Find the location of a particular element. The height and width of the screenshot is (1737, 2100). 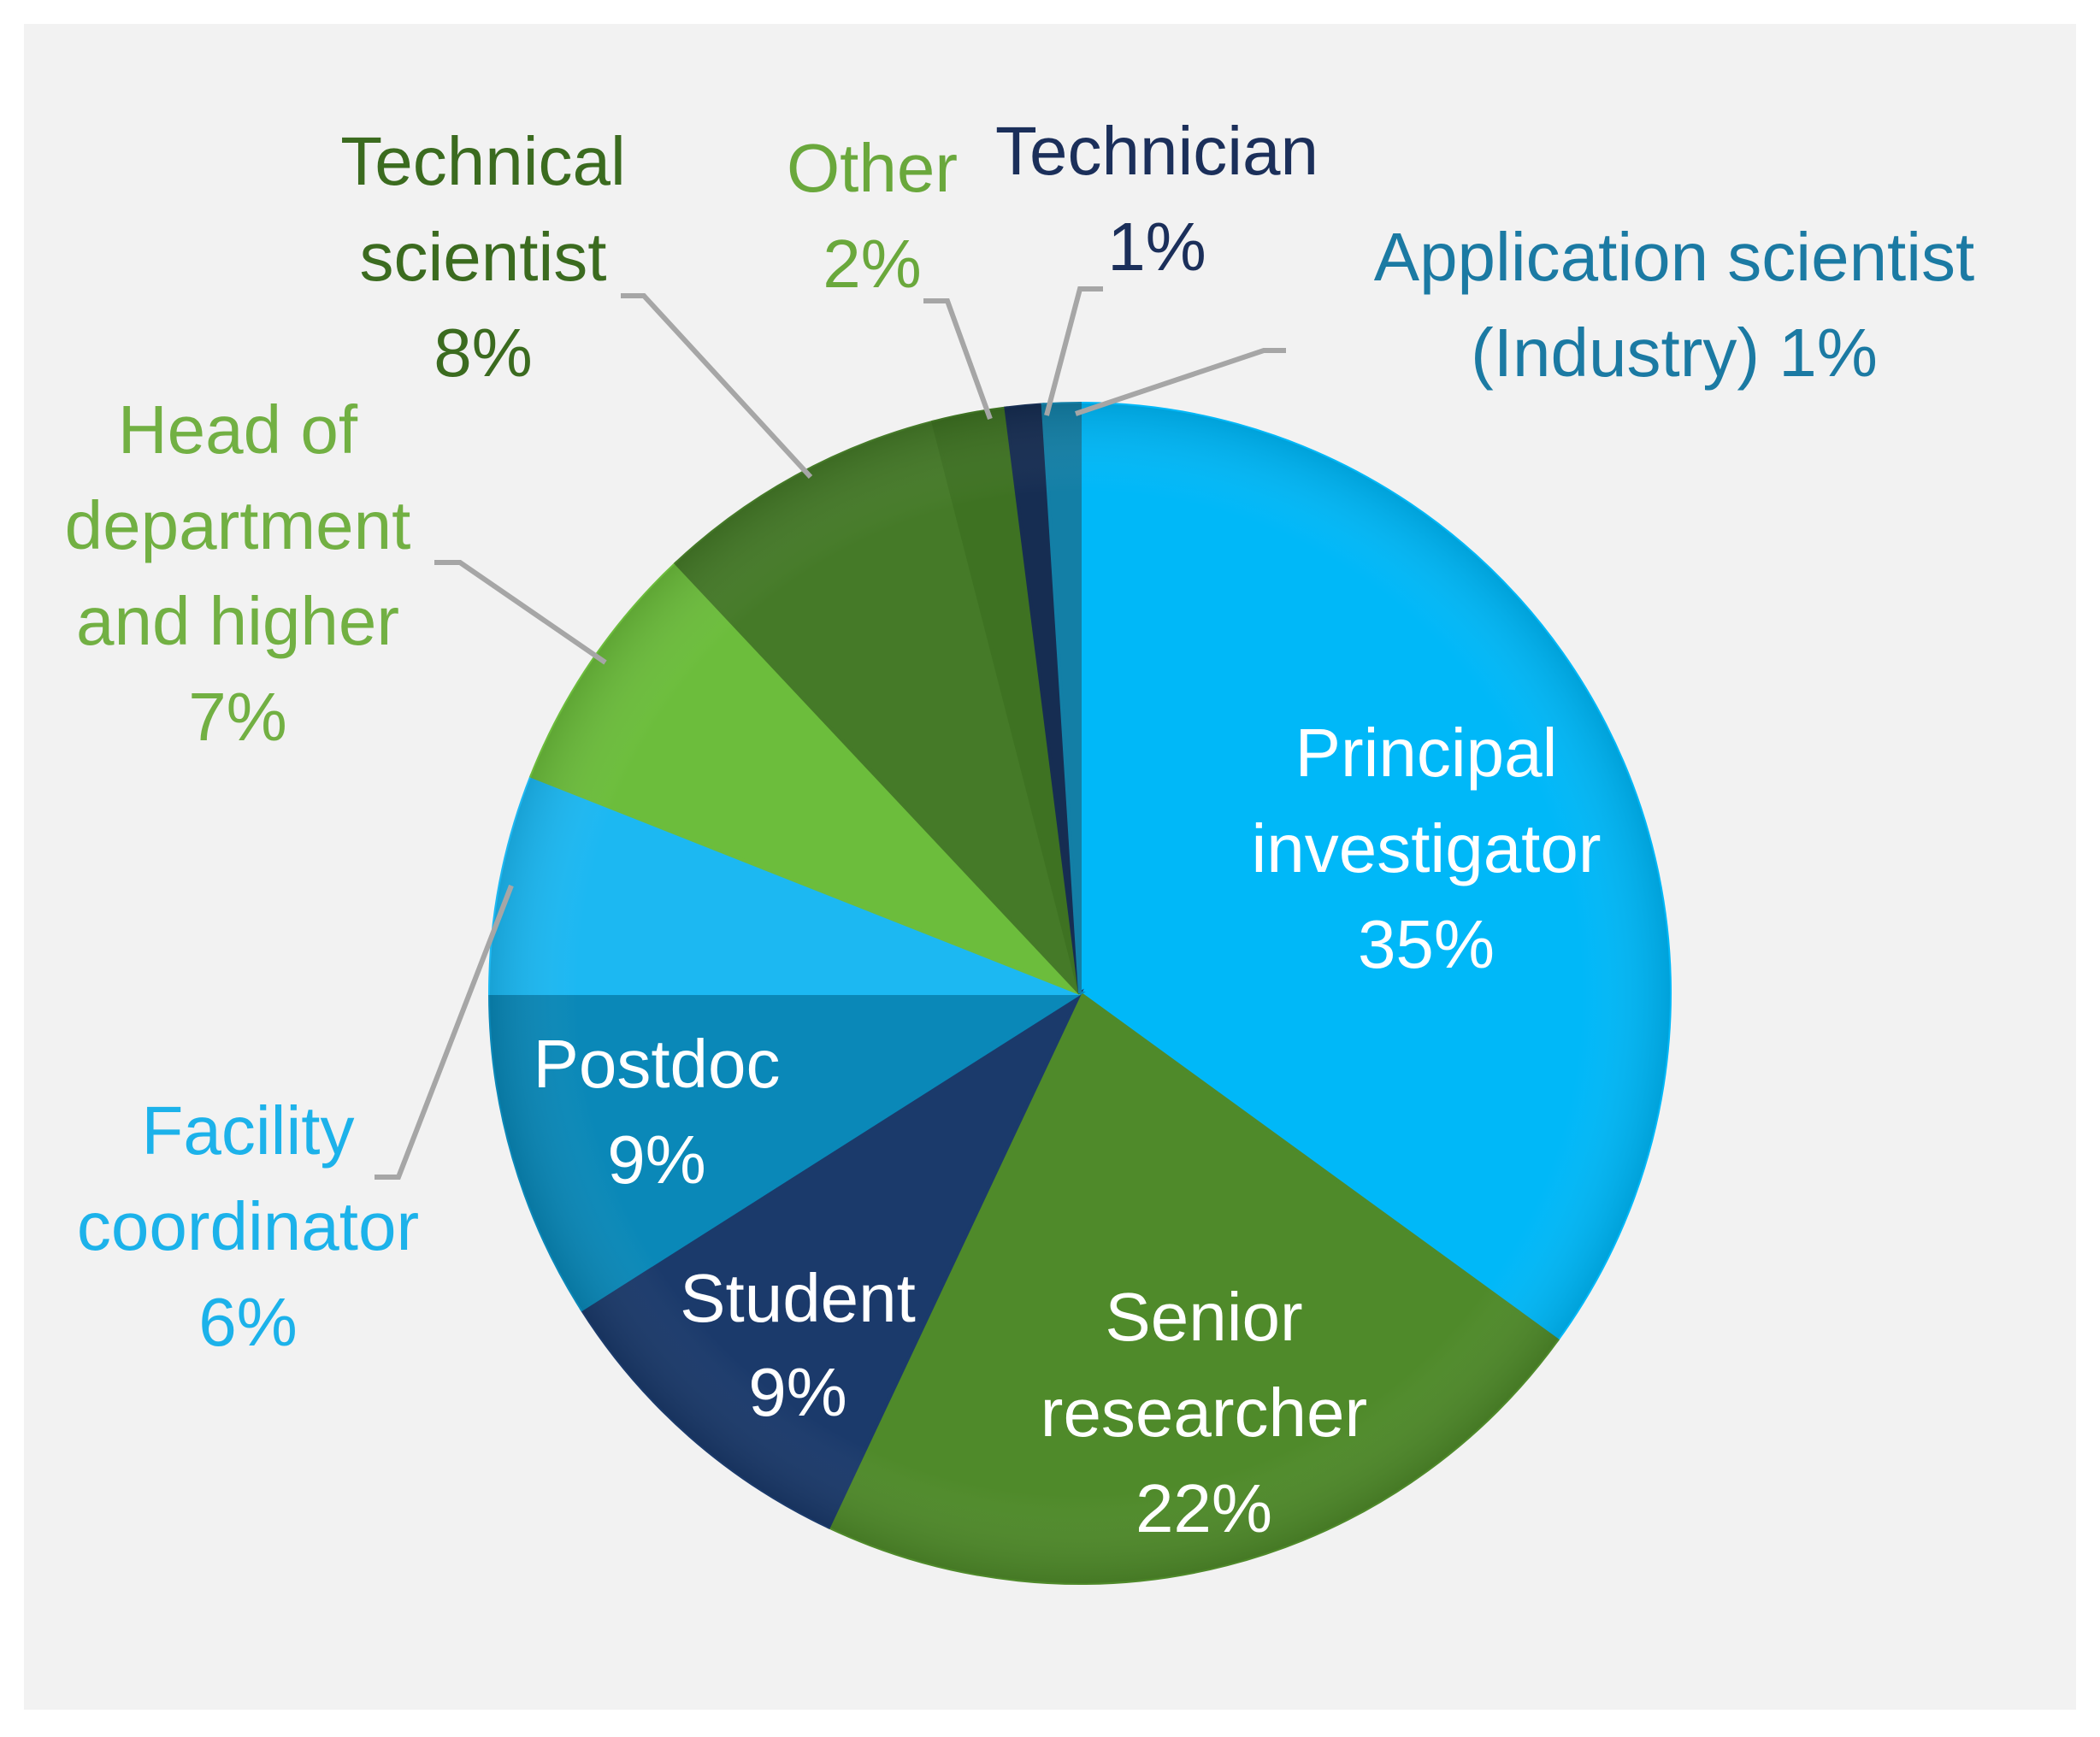

slice-percent-postdoc: 9% is located at coordinates (657, 1160).